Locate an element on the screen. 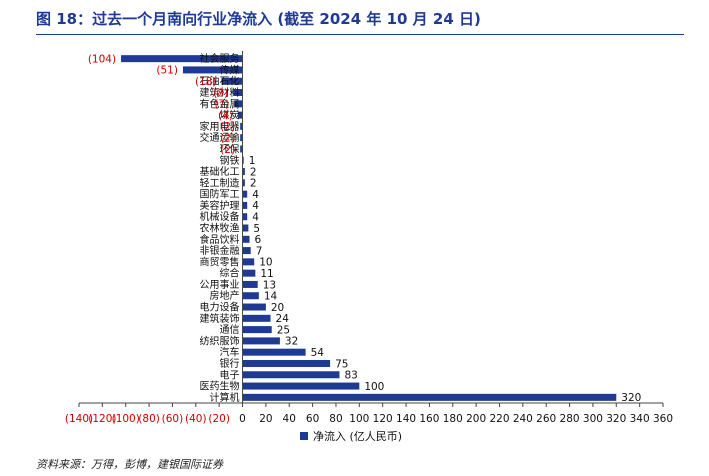 This screenshot has height=476, width=709. data-label: 6 is located at coordinates (258, 240).